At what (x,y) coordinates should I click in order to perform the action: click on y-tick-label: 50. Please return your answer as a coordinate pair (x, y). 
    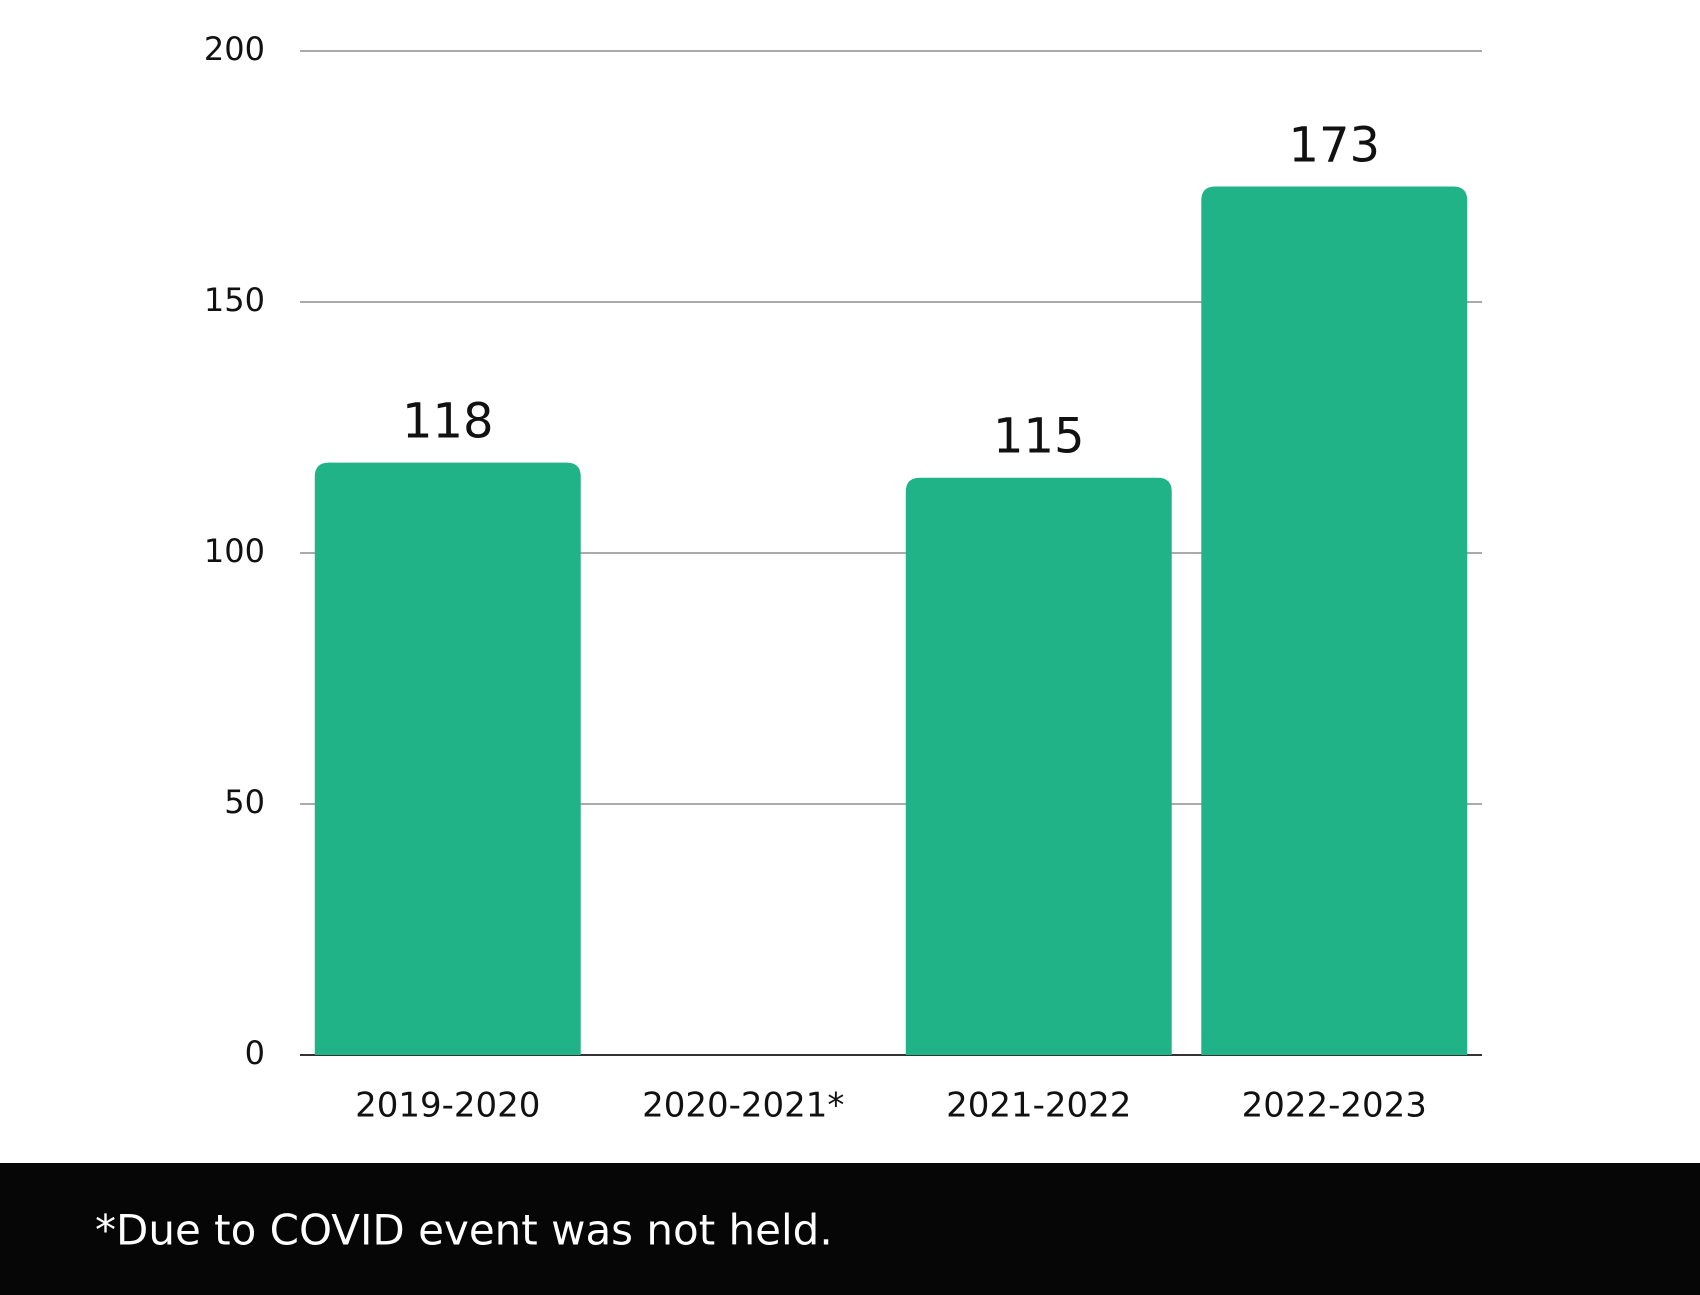
    Looking at the image, I should click on (244, 802).